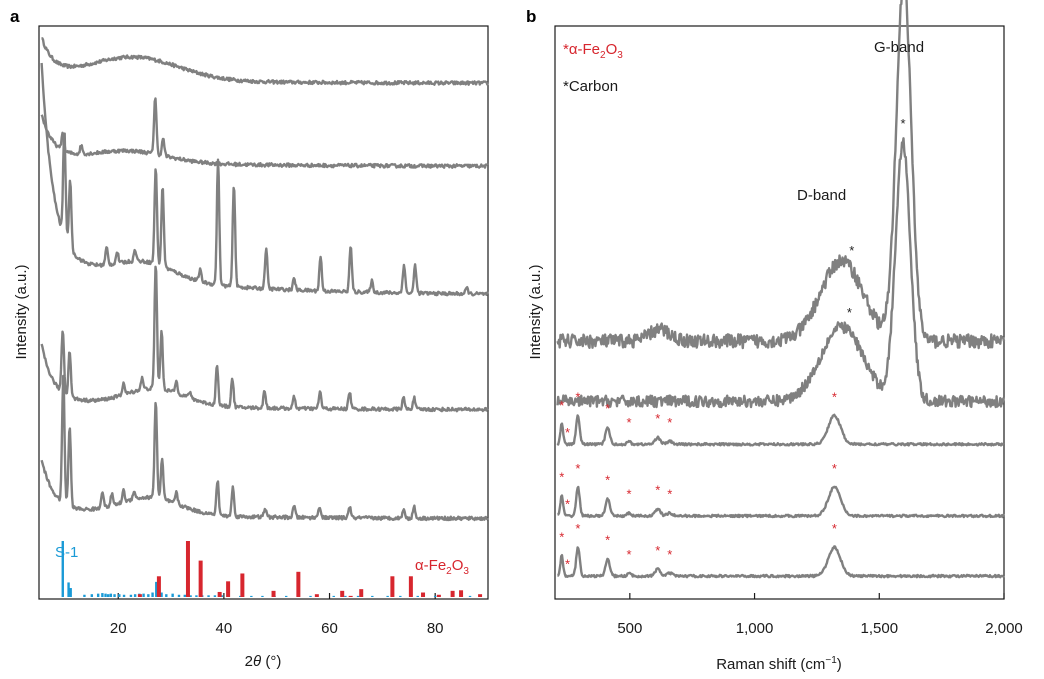  What do you see at coordinates (1004, 628) in the screenshot?
I see `panel-b-x-tick-label: 2,000` at bounding box center [1004, 628].